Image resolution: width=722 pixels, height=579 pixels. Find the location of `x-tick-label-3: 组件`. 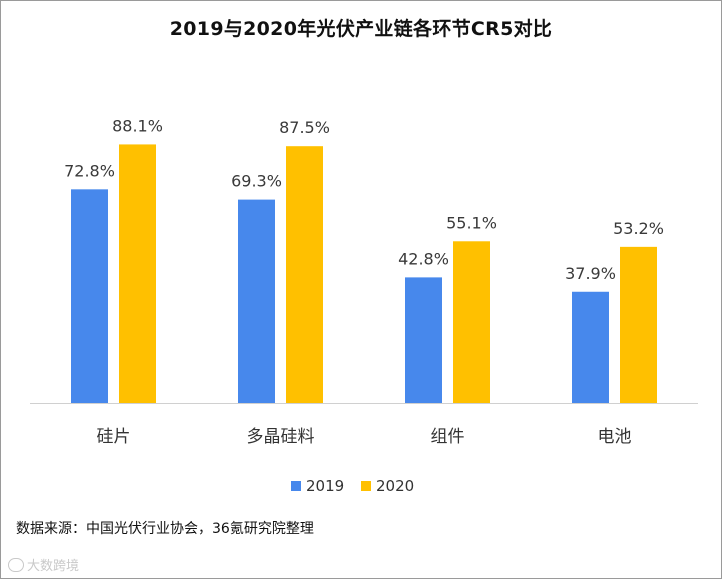

x-tick-label-3: 组件 is located at coordinates (448, 437).